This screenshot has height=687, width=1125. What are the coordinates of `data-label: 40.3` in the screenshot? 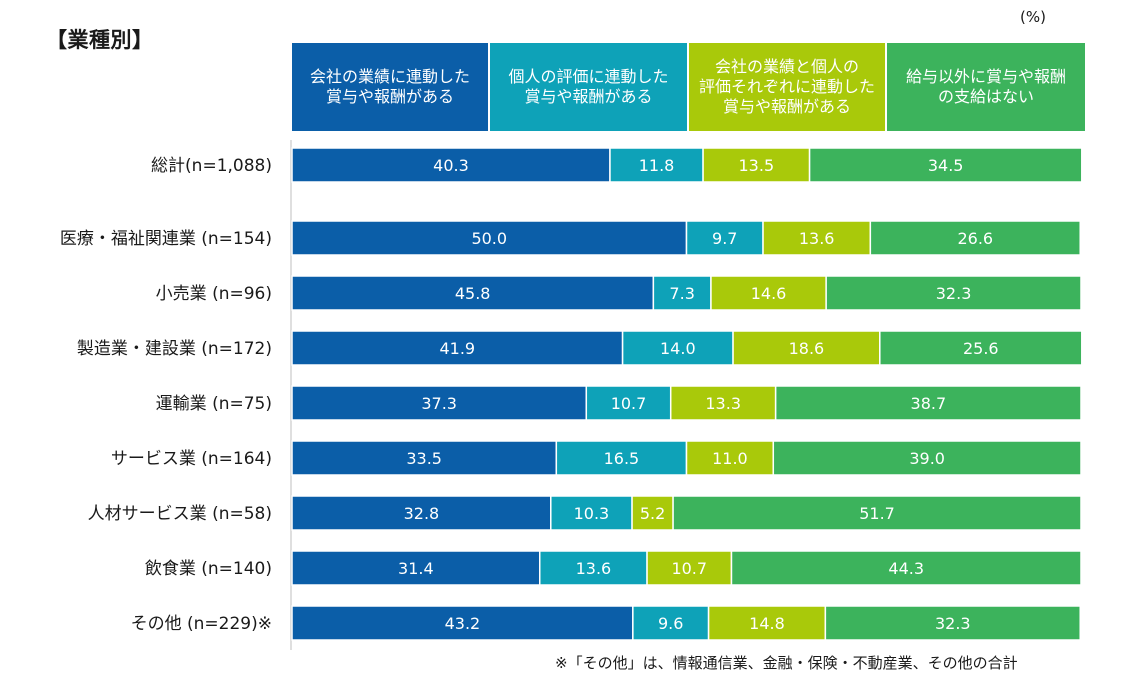 It's located at (451, 165).